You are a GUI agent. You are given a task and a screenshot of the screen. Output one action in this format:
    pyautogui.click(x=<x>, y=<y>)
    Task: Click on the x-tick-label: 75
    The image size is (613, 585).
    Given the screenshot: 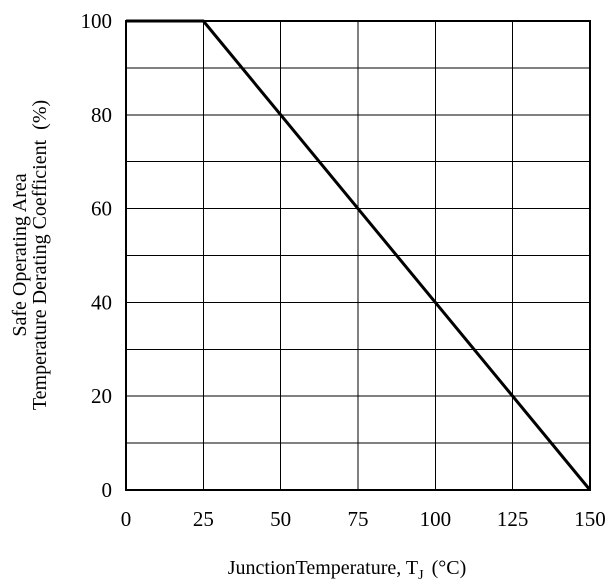 What is the action you would take?
    pyautogui.click(x=358, y=519)
    